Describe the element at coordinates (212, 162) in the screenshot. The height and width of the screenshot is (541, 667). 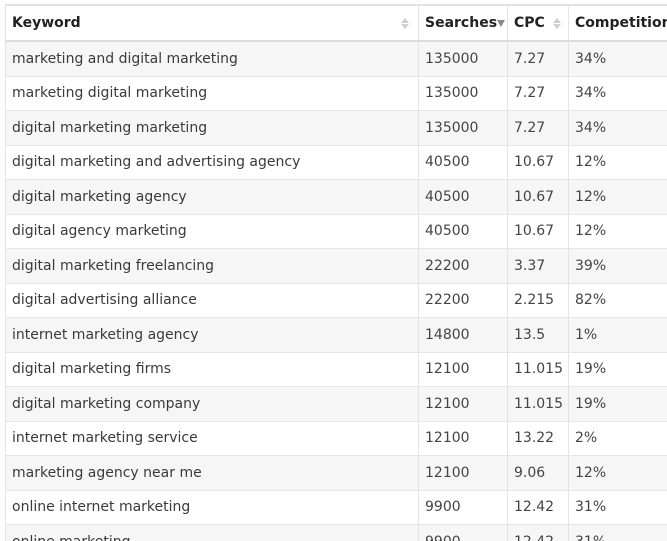
I see `keyword-cell: digital marketing and advertising agency` at that location.